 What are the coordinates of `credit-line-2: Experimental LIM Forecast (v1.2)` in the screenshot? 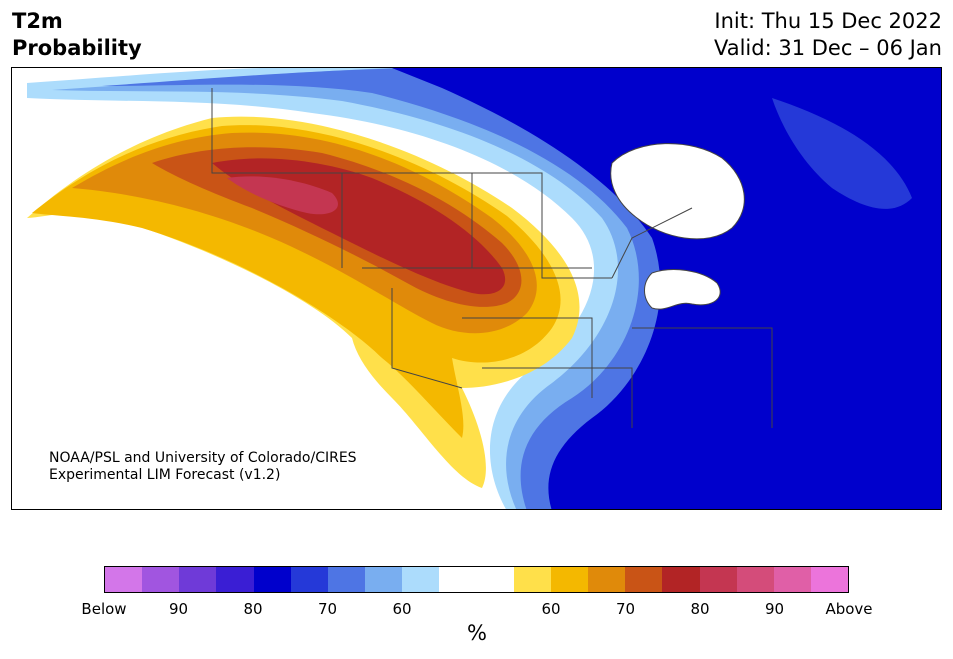 It's located at (165, 475).